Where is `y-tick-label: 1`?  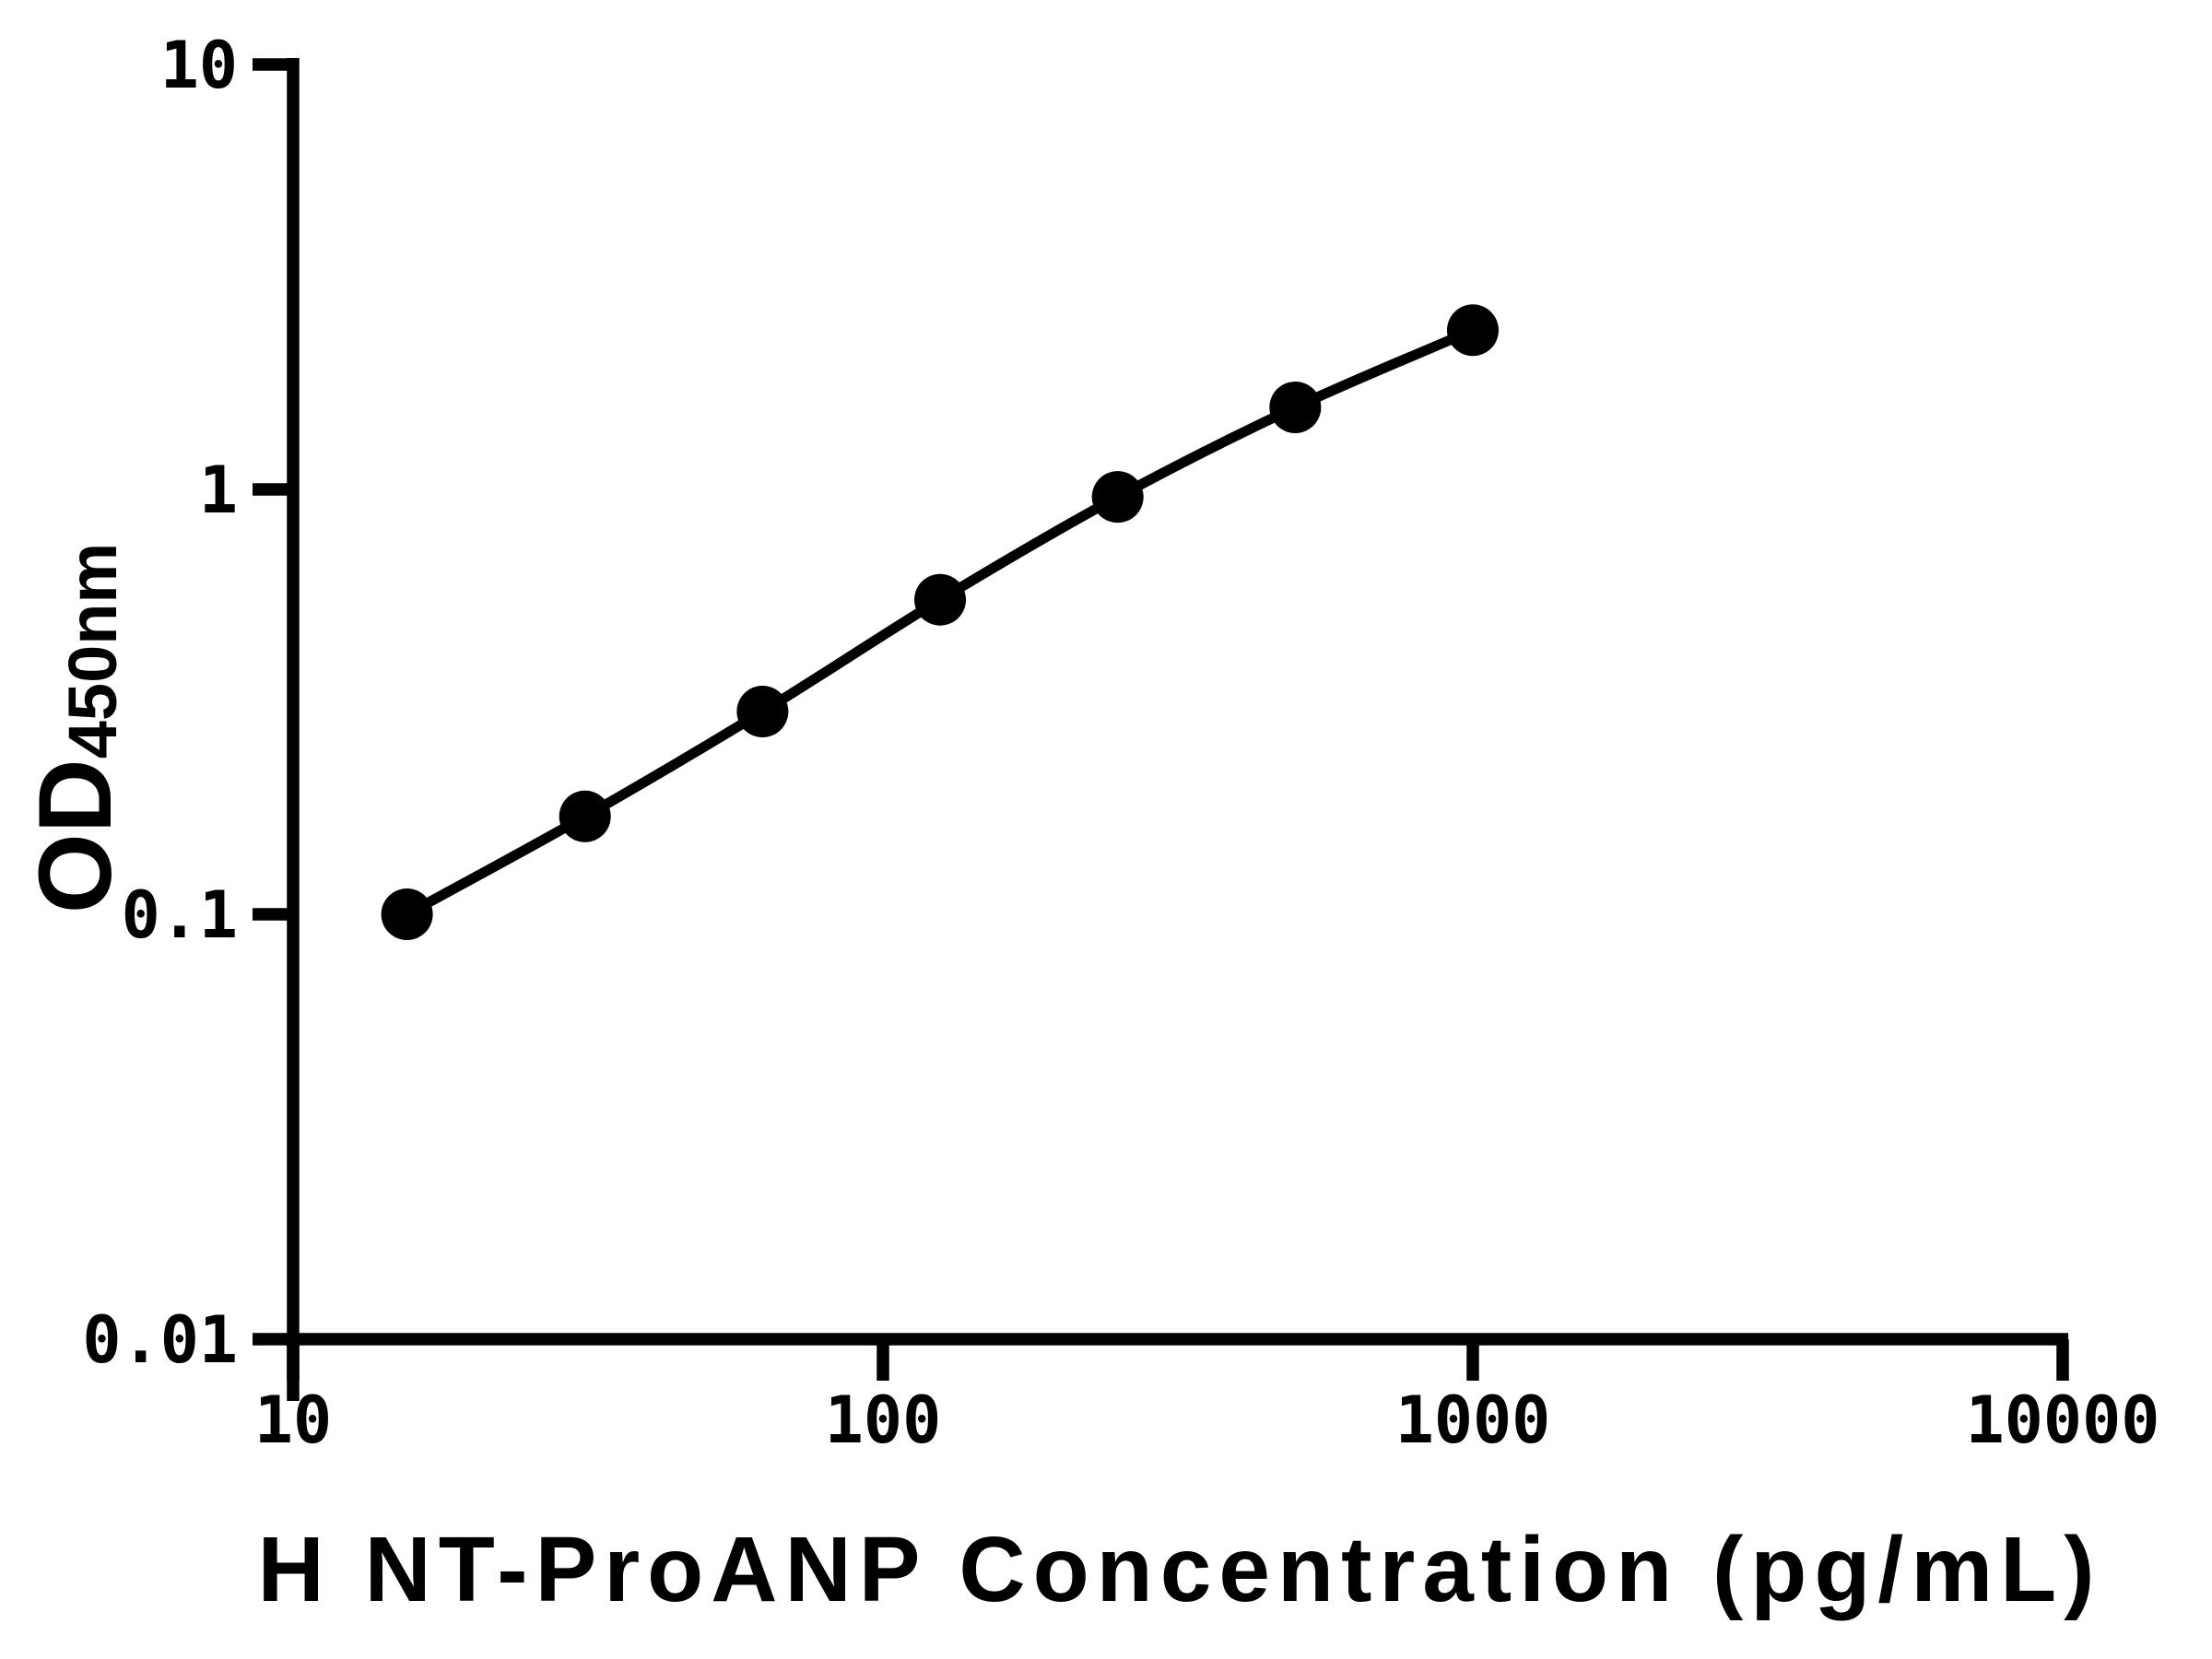
y-tick-label: 1 is located at coordinates (218, 490).